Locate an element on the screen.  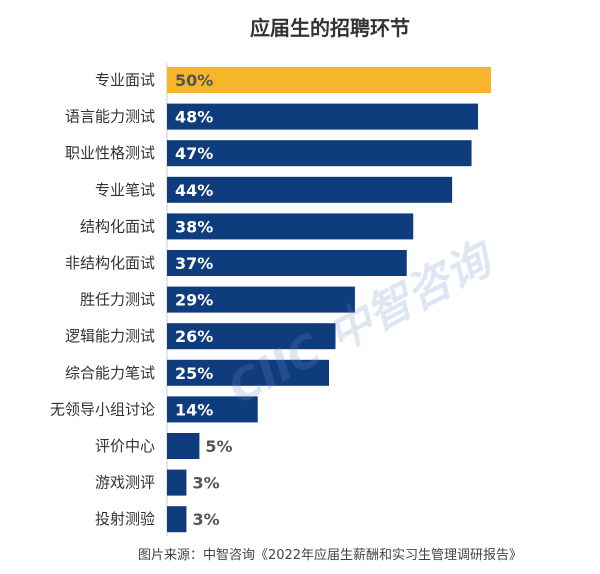
category-label: 评价中心 is located at coordinates (125, 446).